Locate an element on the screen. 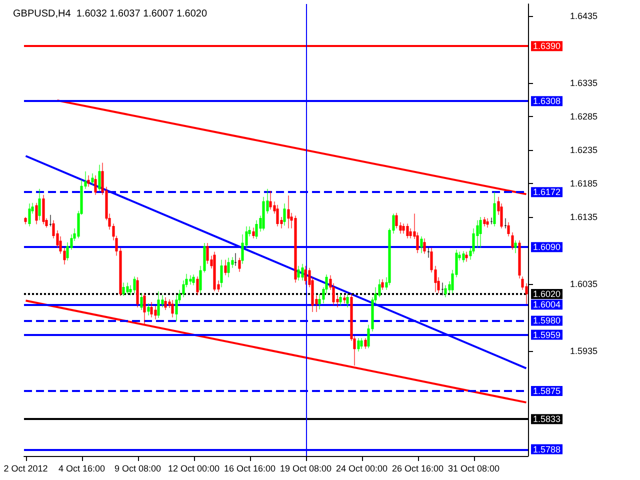 The height and width of the screenshot is (480, 640). ref-line-label: 1.6172 is located at coordinates (547, 192).